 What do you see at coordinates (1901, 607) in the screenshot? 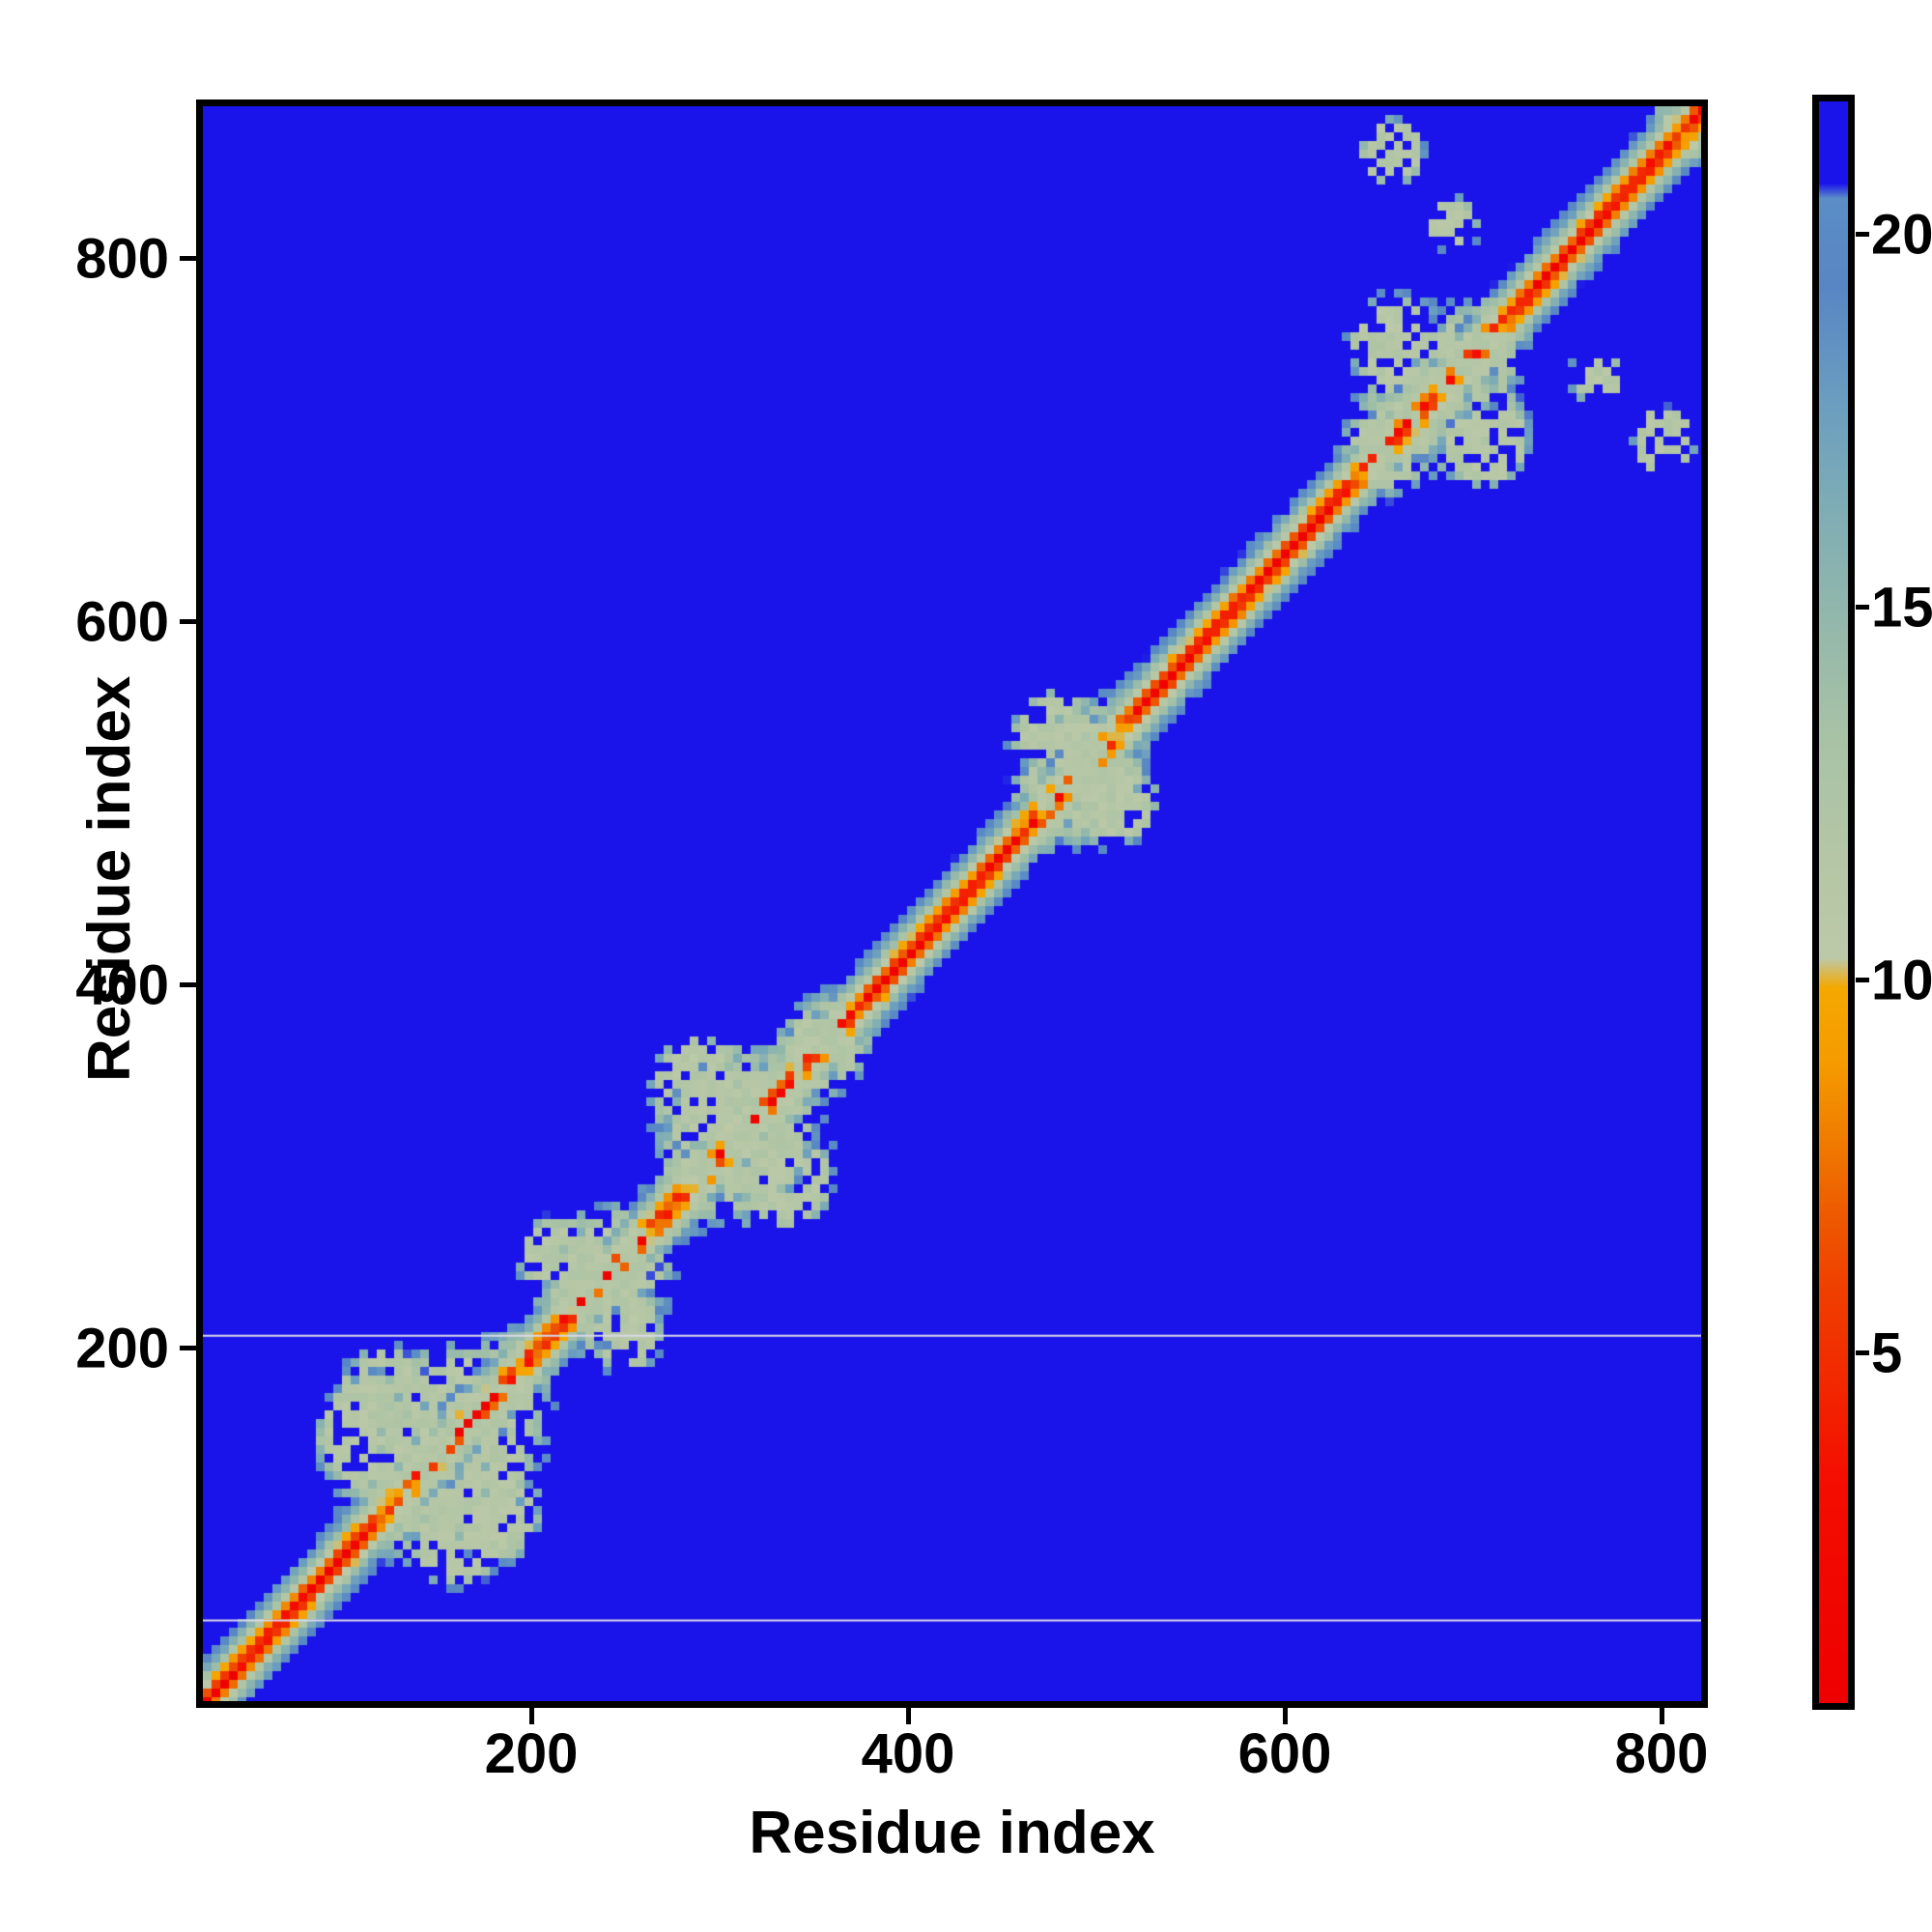
I see `colorbar-ticklabel-15: 15` at bounding box center [1901, 607].